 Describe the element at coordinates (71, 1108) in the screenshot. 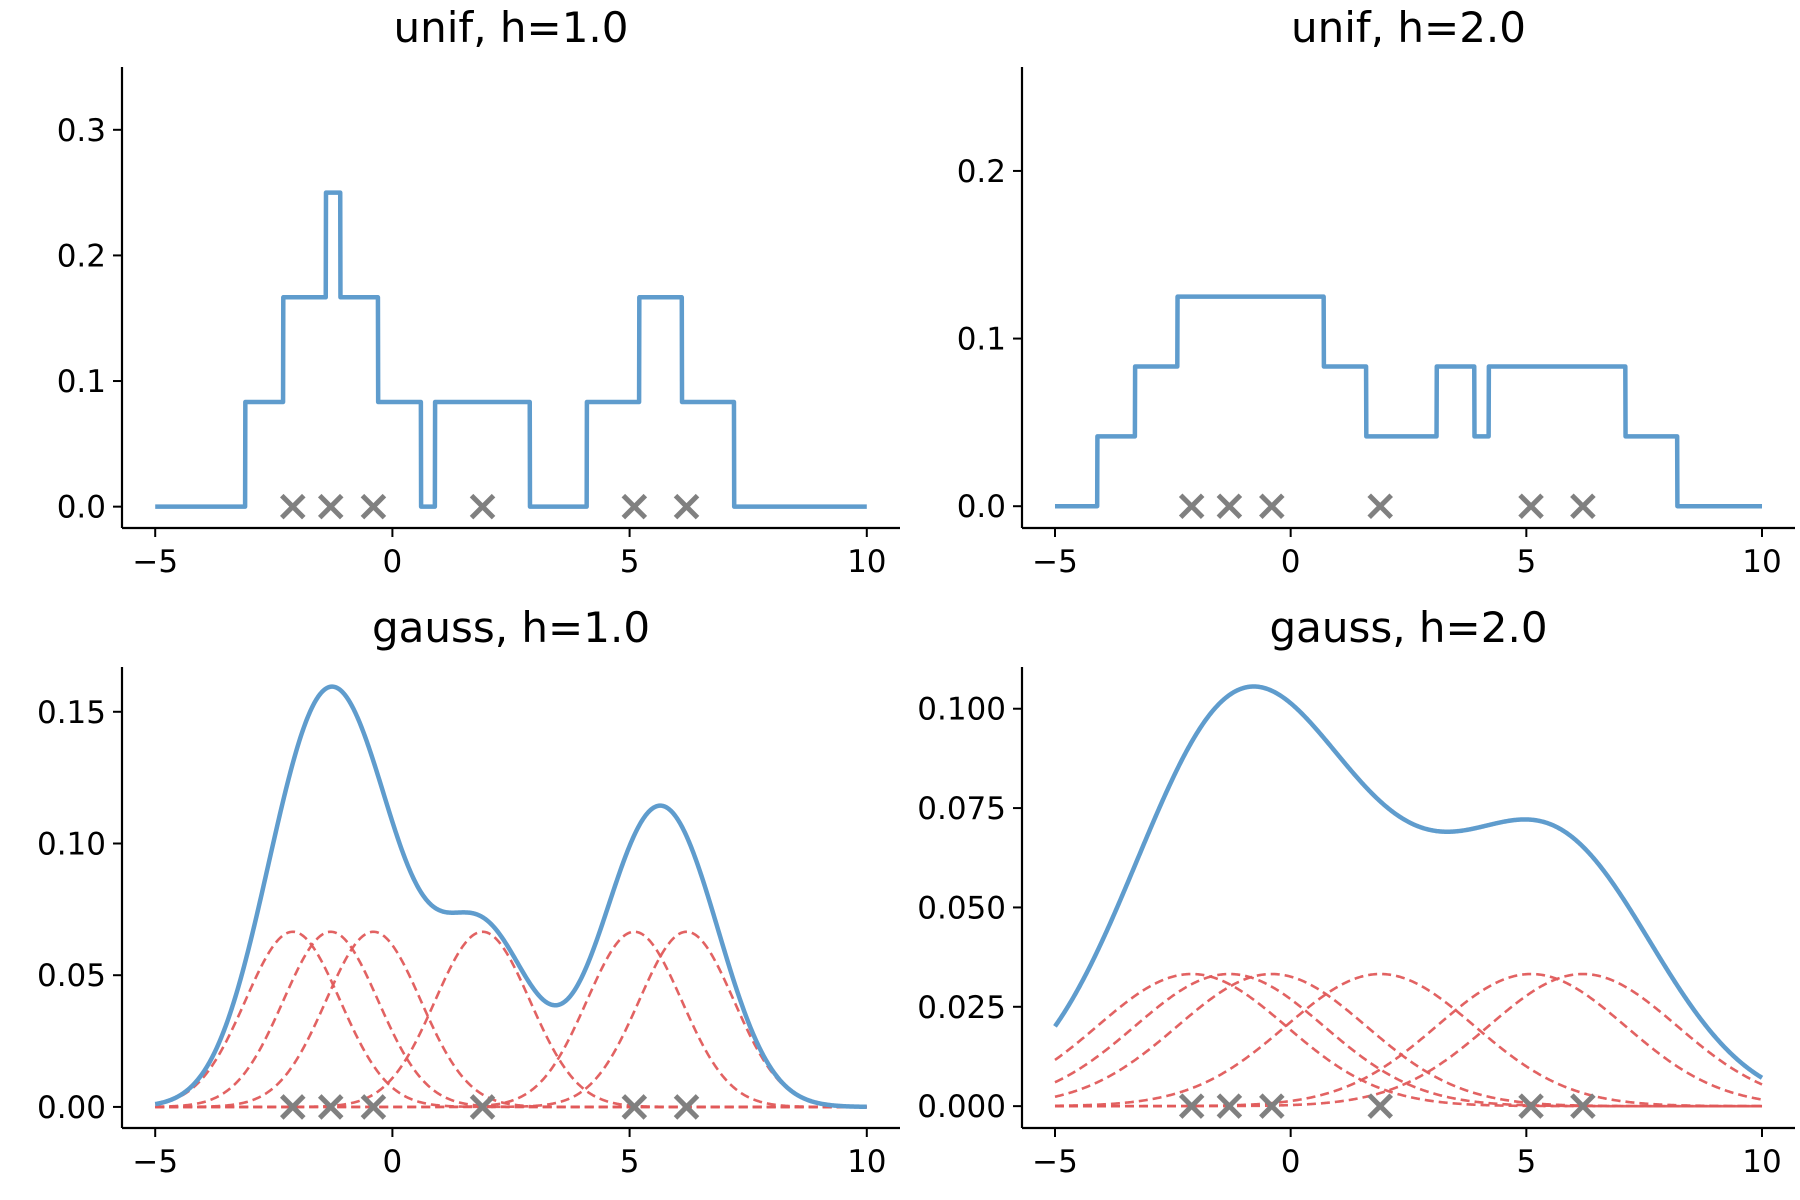

I see `y-tick-label: 0.00` at that location.